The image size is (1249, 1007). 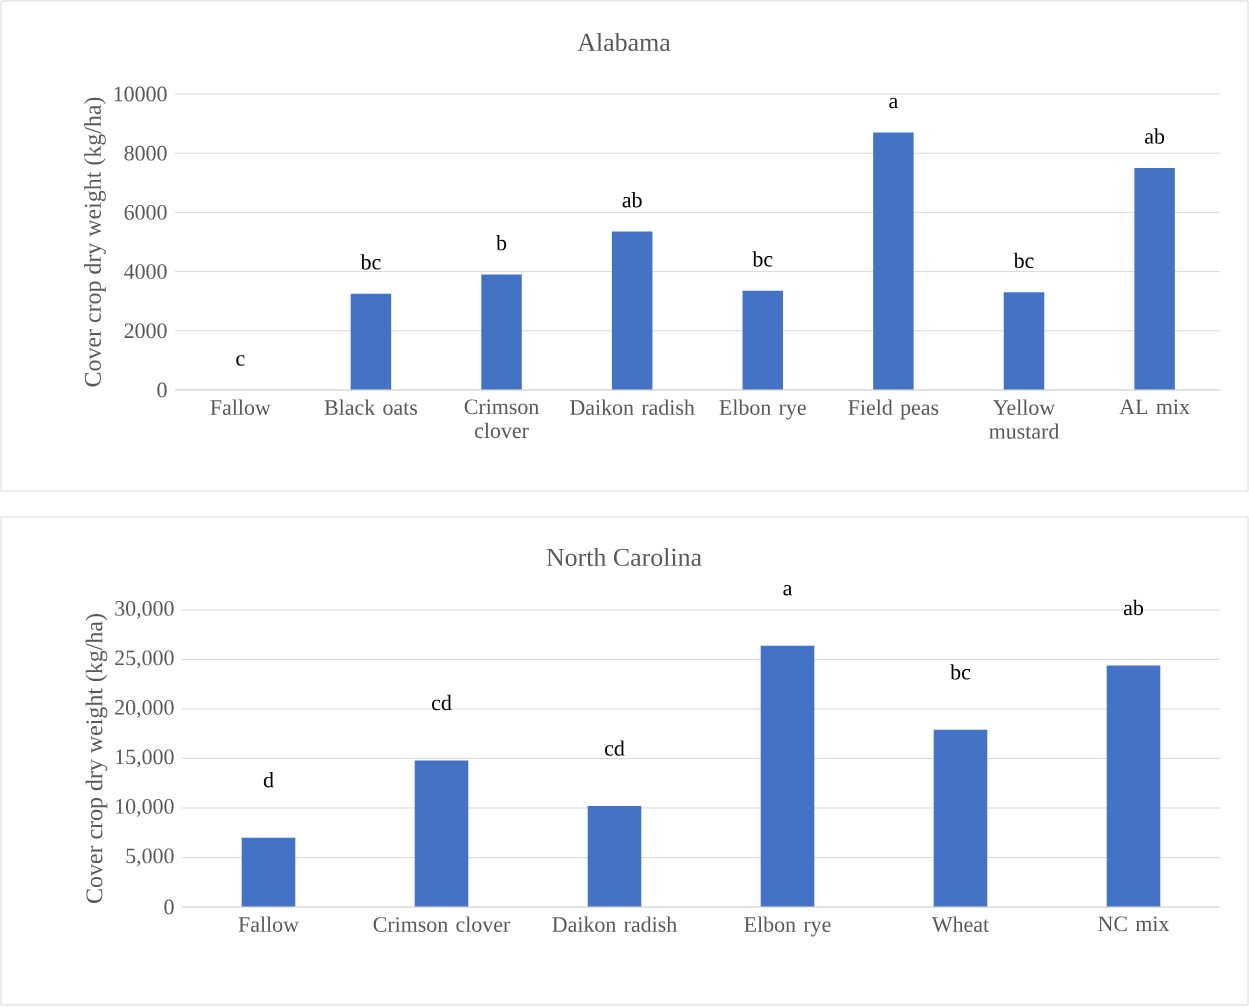 I want to click on y-tick-label: 6000, so click(x=145, y=212).